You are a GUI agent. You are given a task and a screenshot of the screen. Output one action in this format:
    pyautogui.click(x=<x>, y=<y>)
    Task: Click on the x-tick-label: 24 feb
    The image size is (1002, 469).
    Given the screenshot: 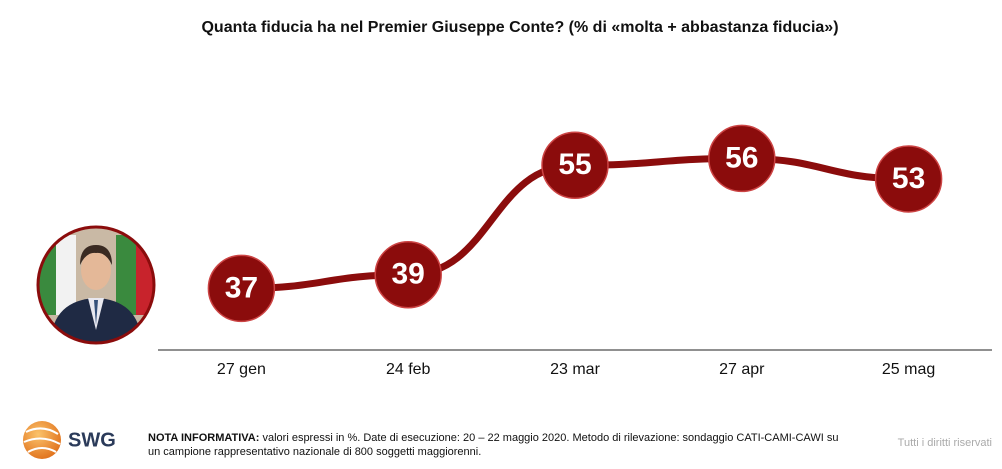 What is the action you would take?
    pyautogui.click(x=408, y=369)
    